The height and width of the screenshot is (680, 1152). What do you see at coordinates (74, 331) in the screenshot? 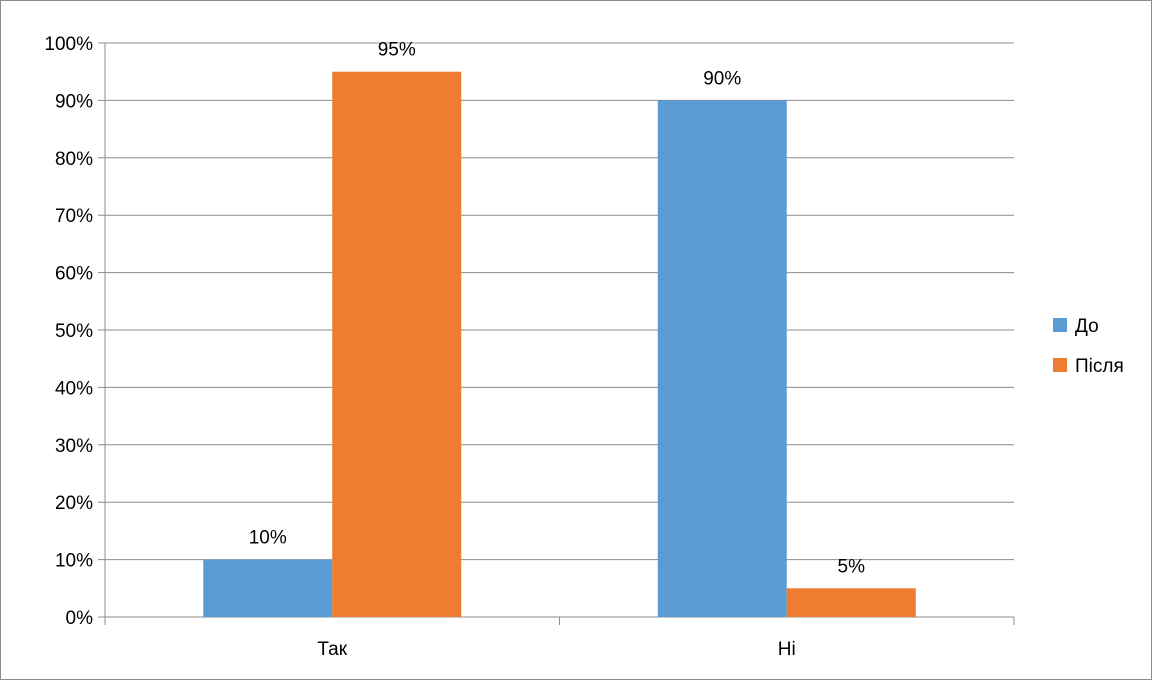
I see `y-tick-label: 50%` at bounding box center [74, 331].